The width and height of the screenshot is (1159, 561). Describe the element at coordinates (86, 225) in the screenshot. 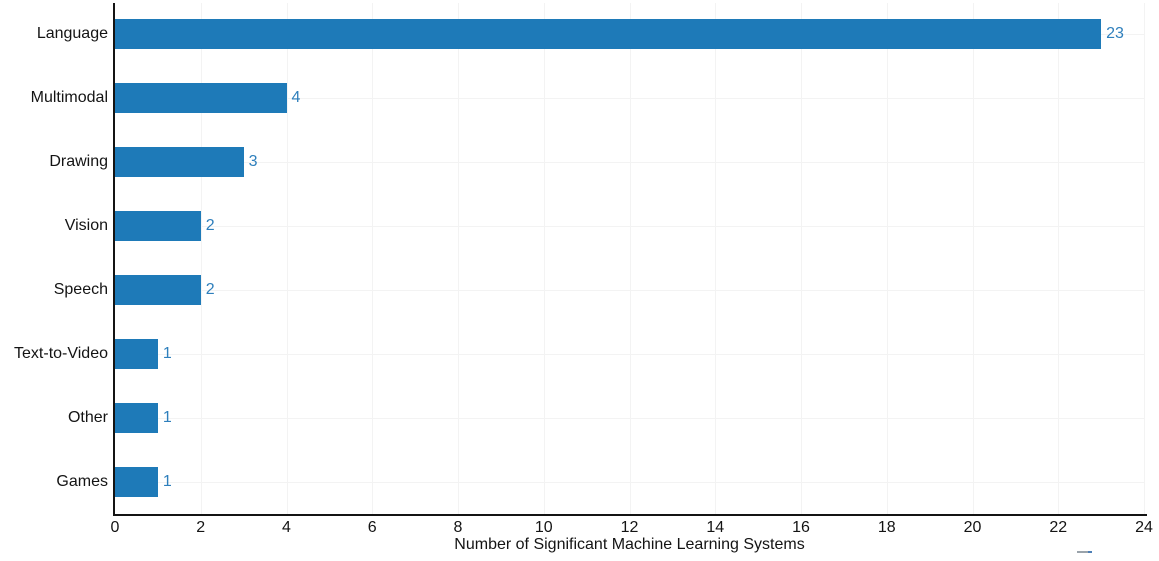

I see `category-label-vision: Vision` at that location.